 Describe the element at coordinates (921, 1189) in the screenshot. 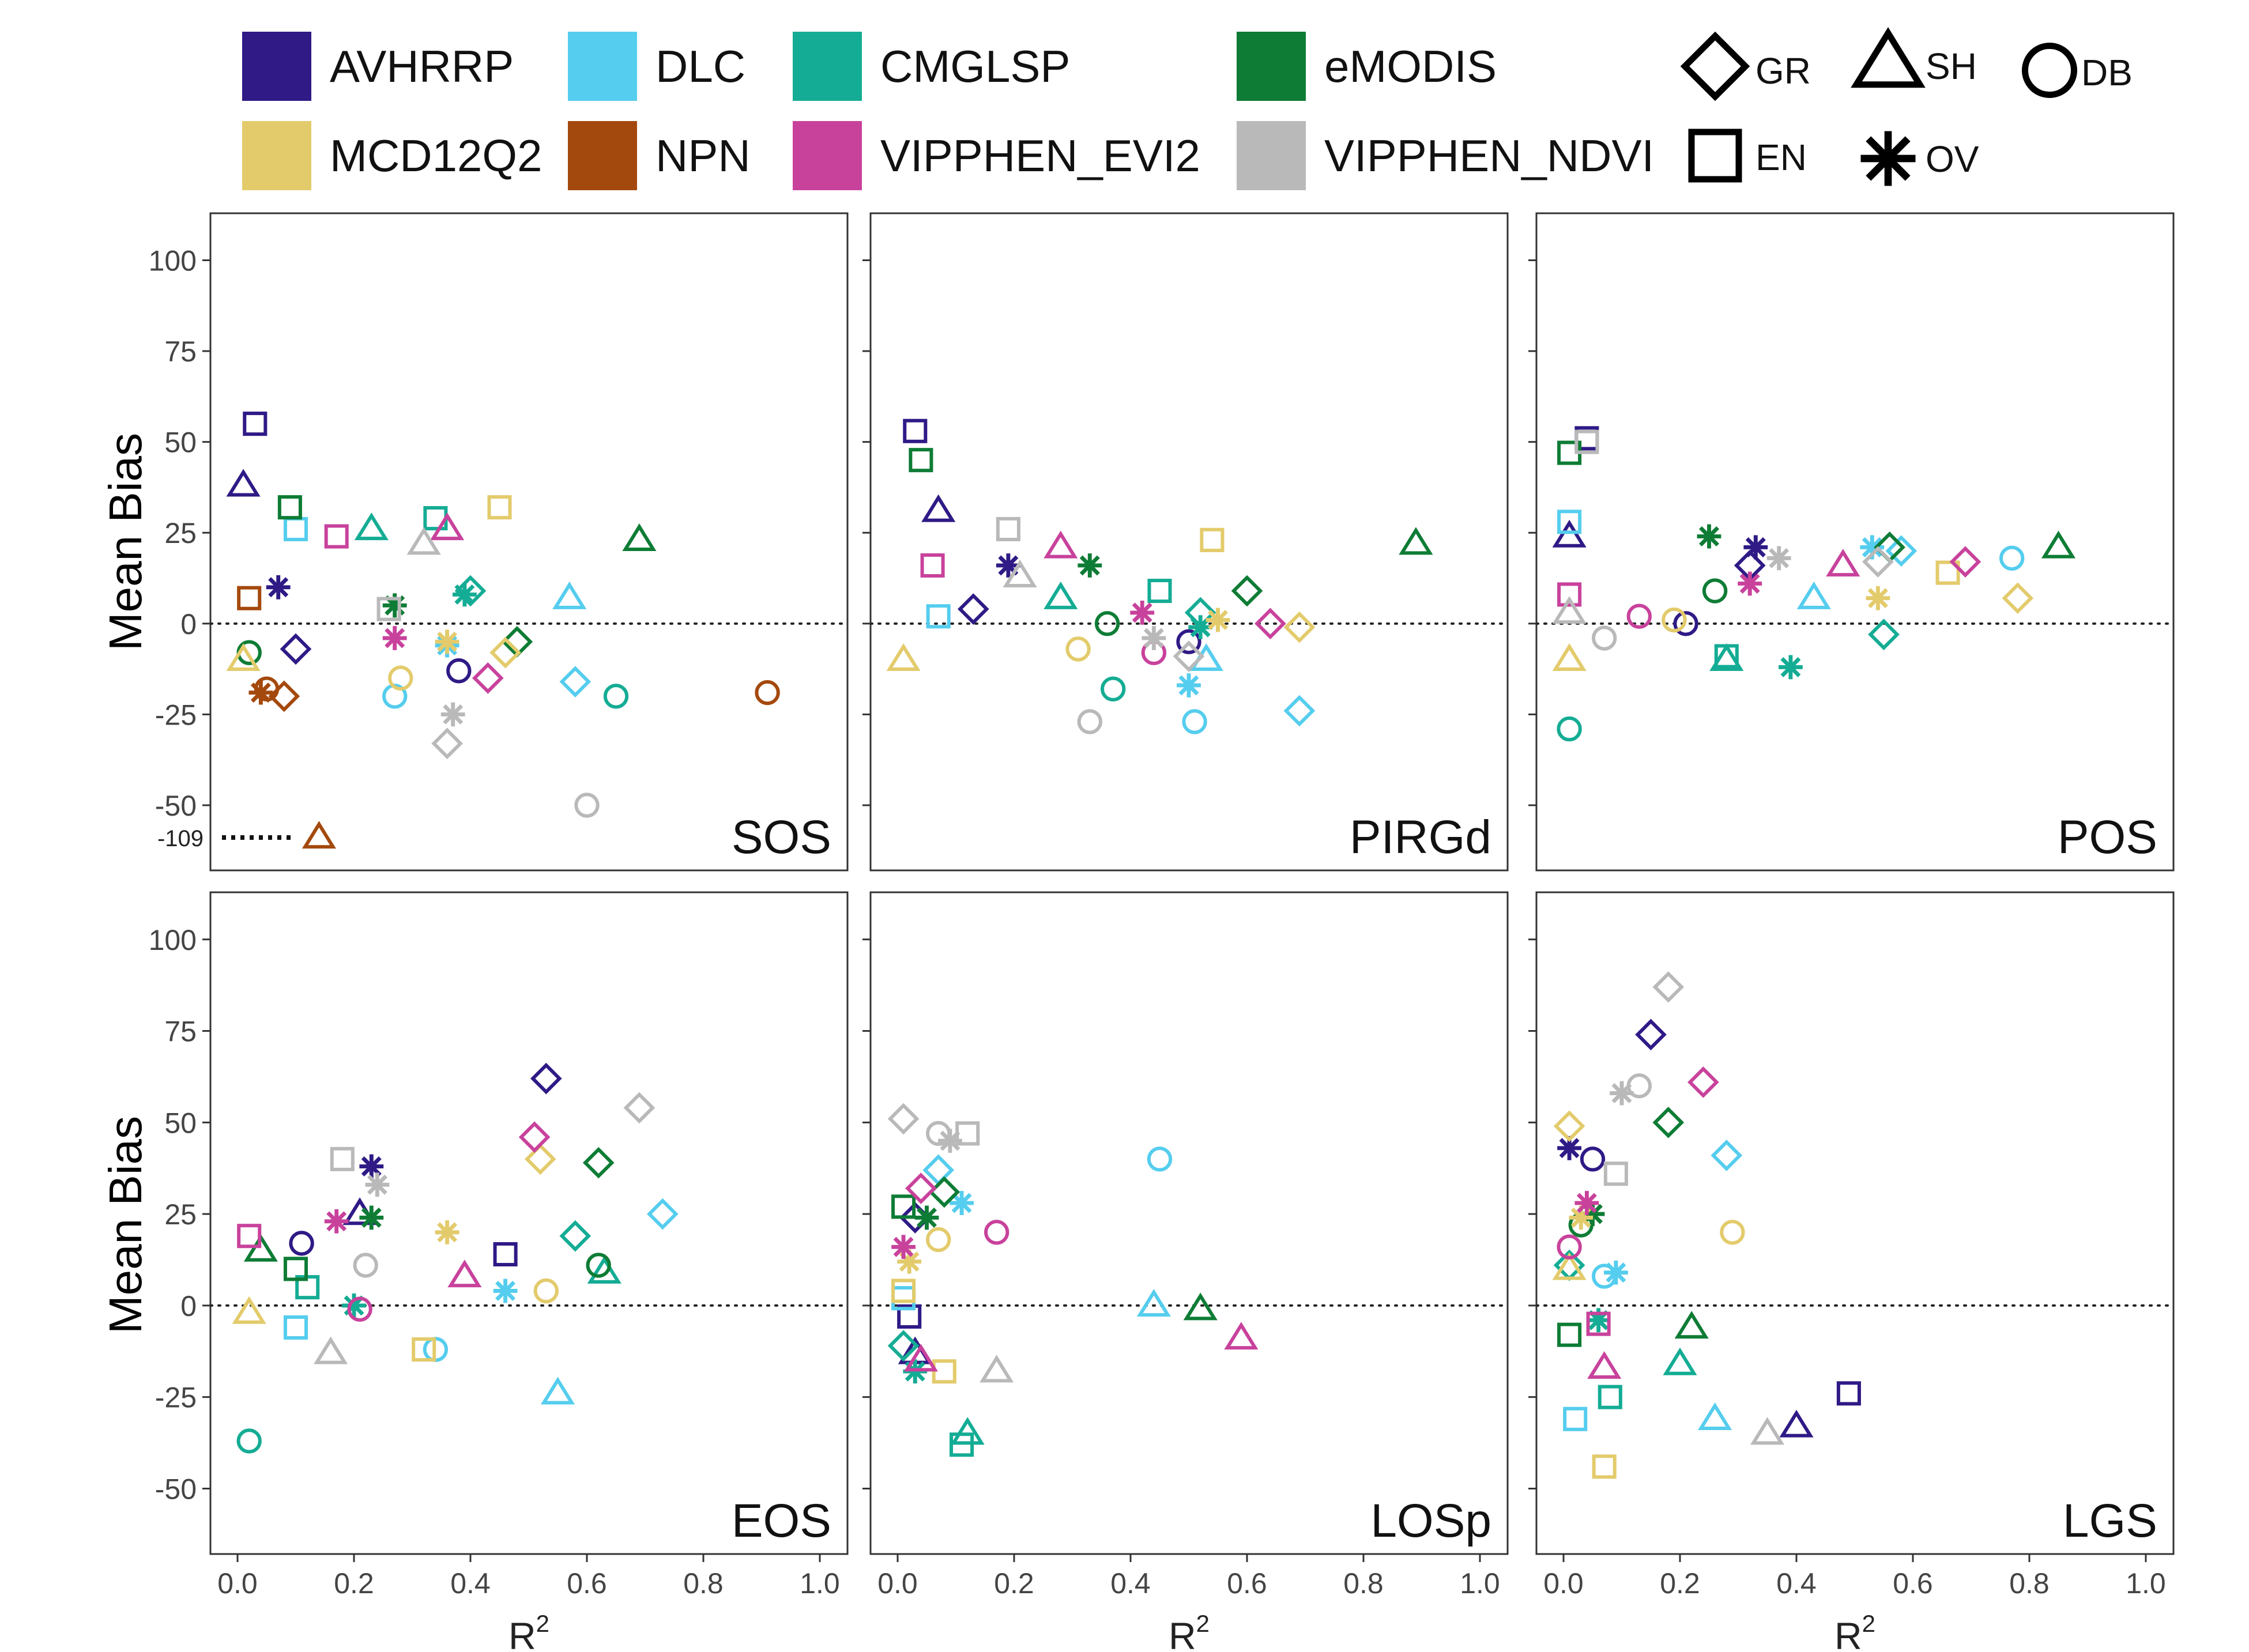

I see `point-vipphen_evi2-diamond` at that location.